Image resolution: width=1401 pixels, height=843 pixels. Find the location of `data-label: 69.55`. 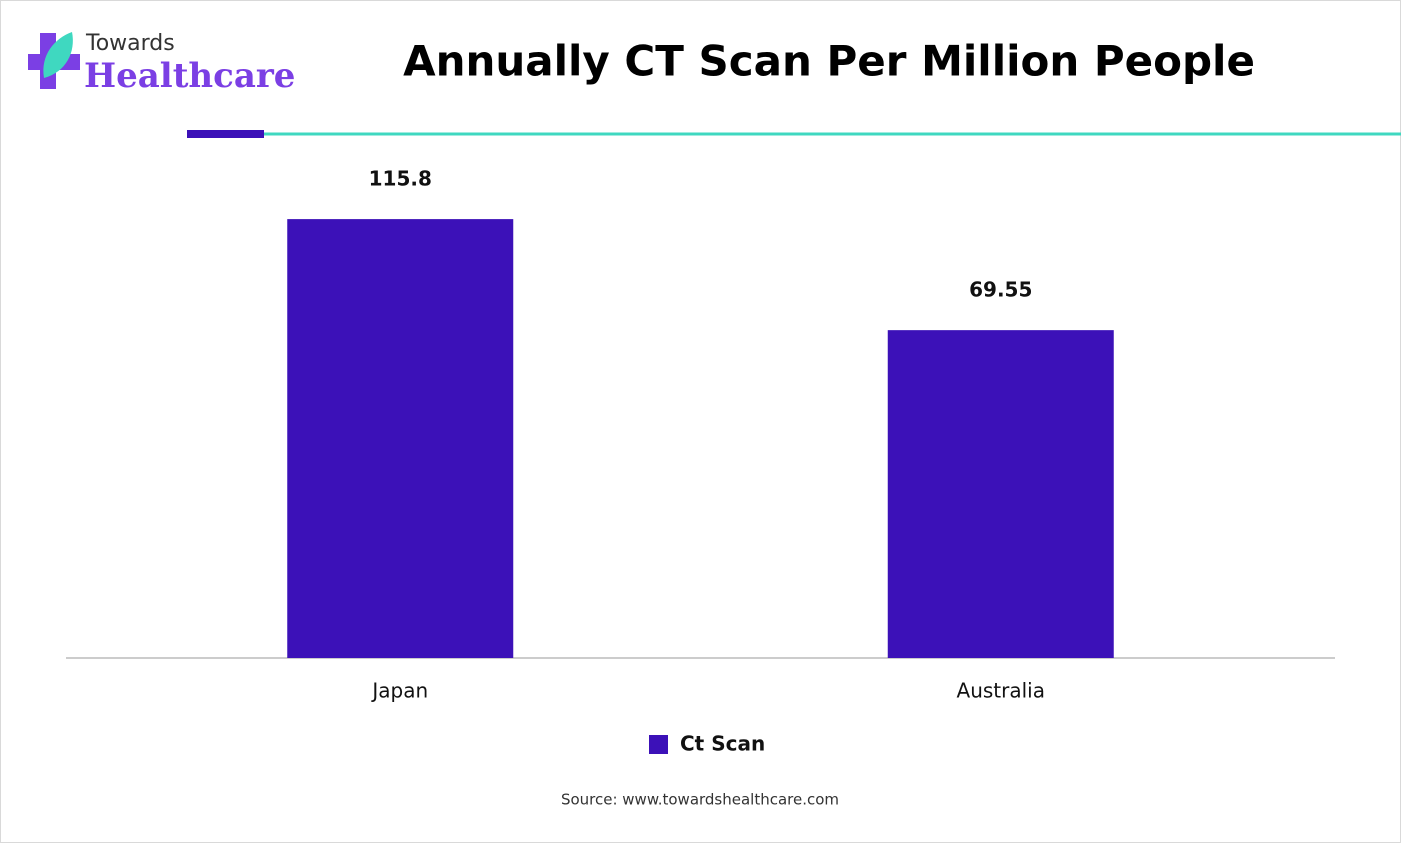

data-label: 69.55 is located at coordinates (1000, 290).